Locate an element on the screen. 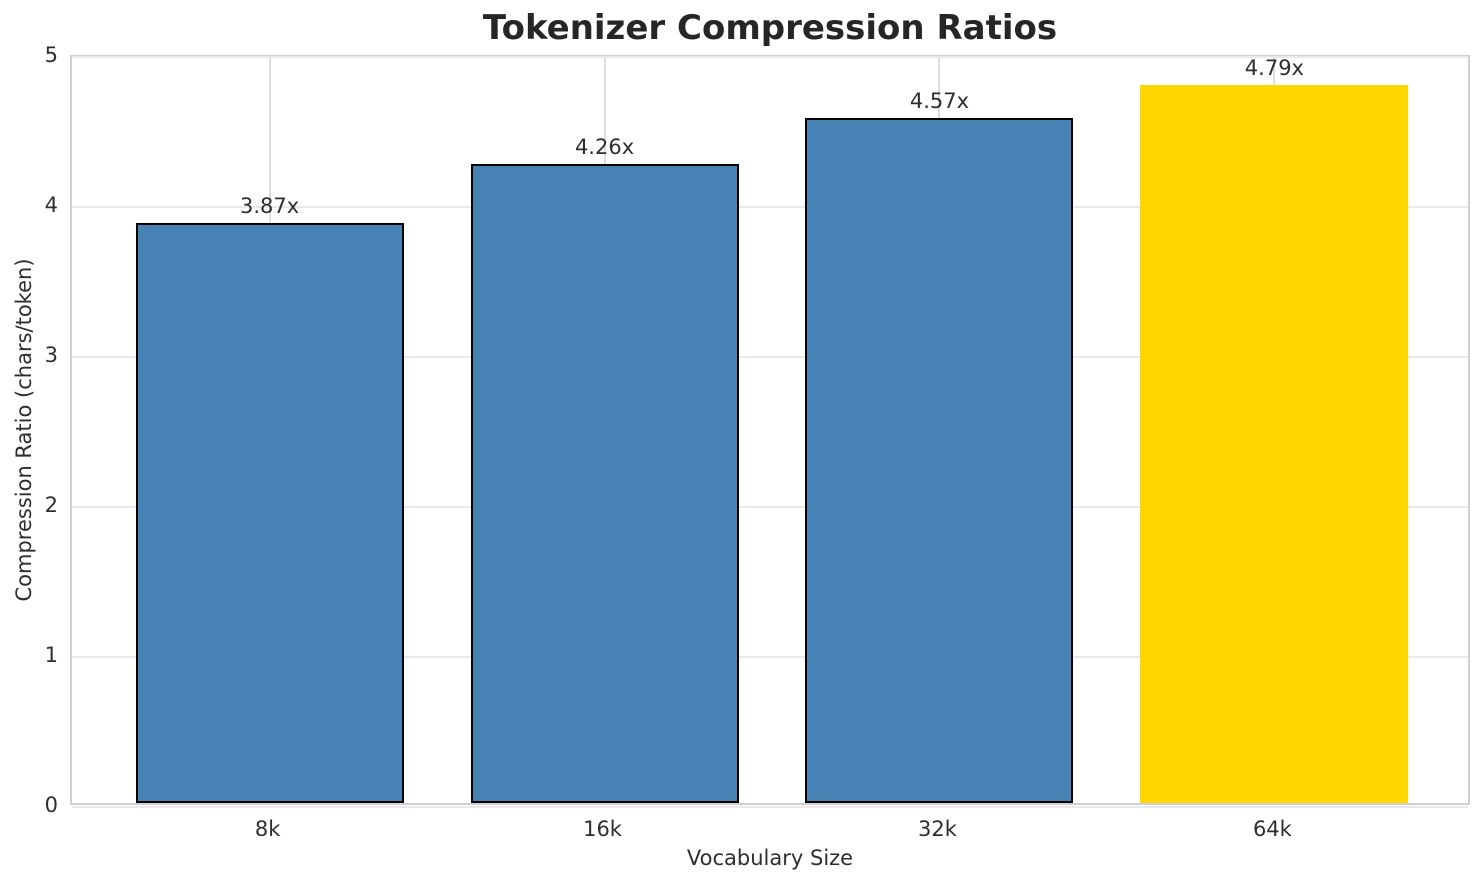  x-tick-label: 64k is located at coordinates (1272, 829).